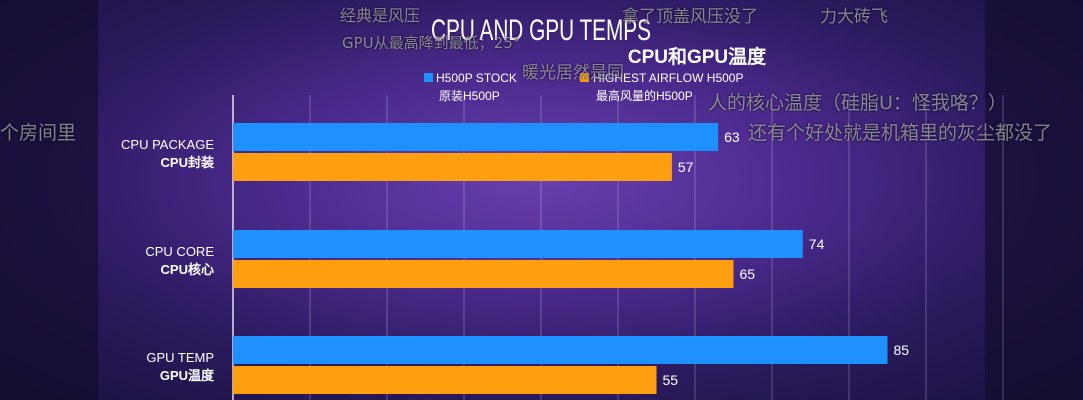 The image size is (1083, 400). Describe the element at coordinates (1034, 200) in the screenshot. I see `right-letterbox` at that location.